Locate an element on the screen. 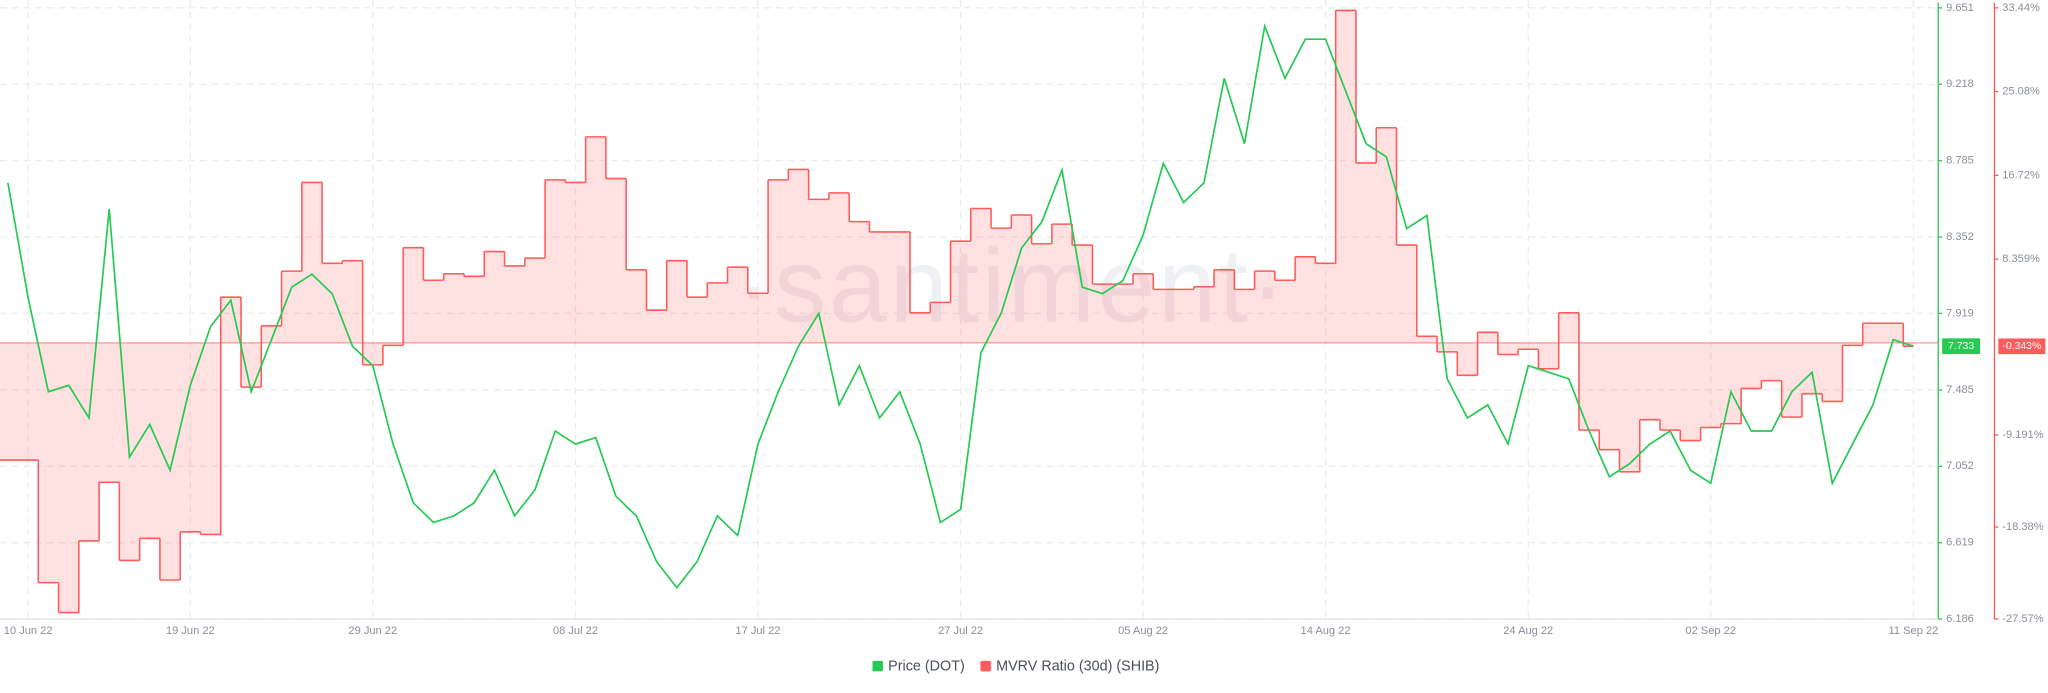 The image size is (2048, 693). legend-swatch is located at coordinates (985, 666).